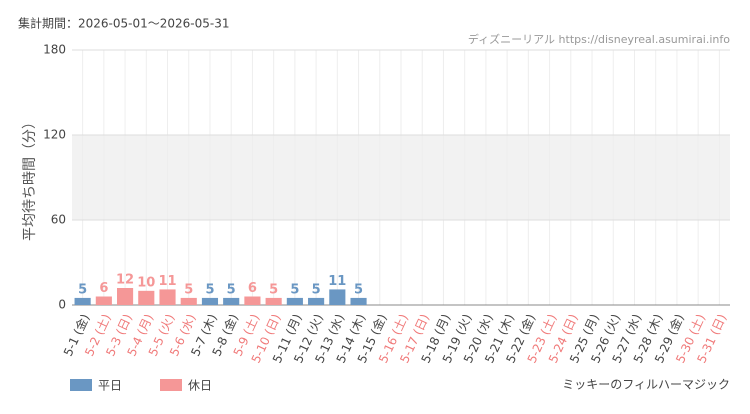 This screenshot has height=414, width=750. Describe the element at coordinates (200, 386) in the screenshot. I see `legend-label: 休日` at that location.